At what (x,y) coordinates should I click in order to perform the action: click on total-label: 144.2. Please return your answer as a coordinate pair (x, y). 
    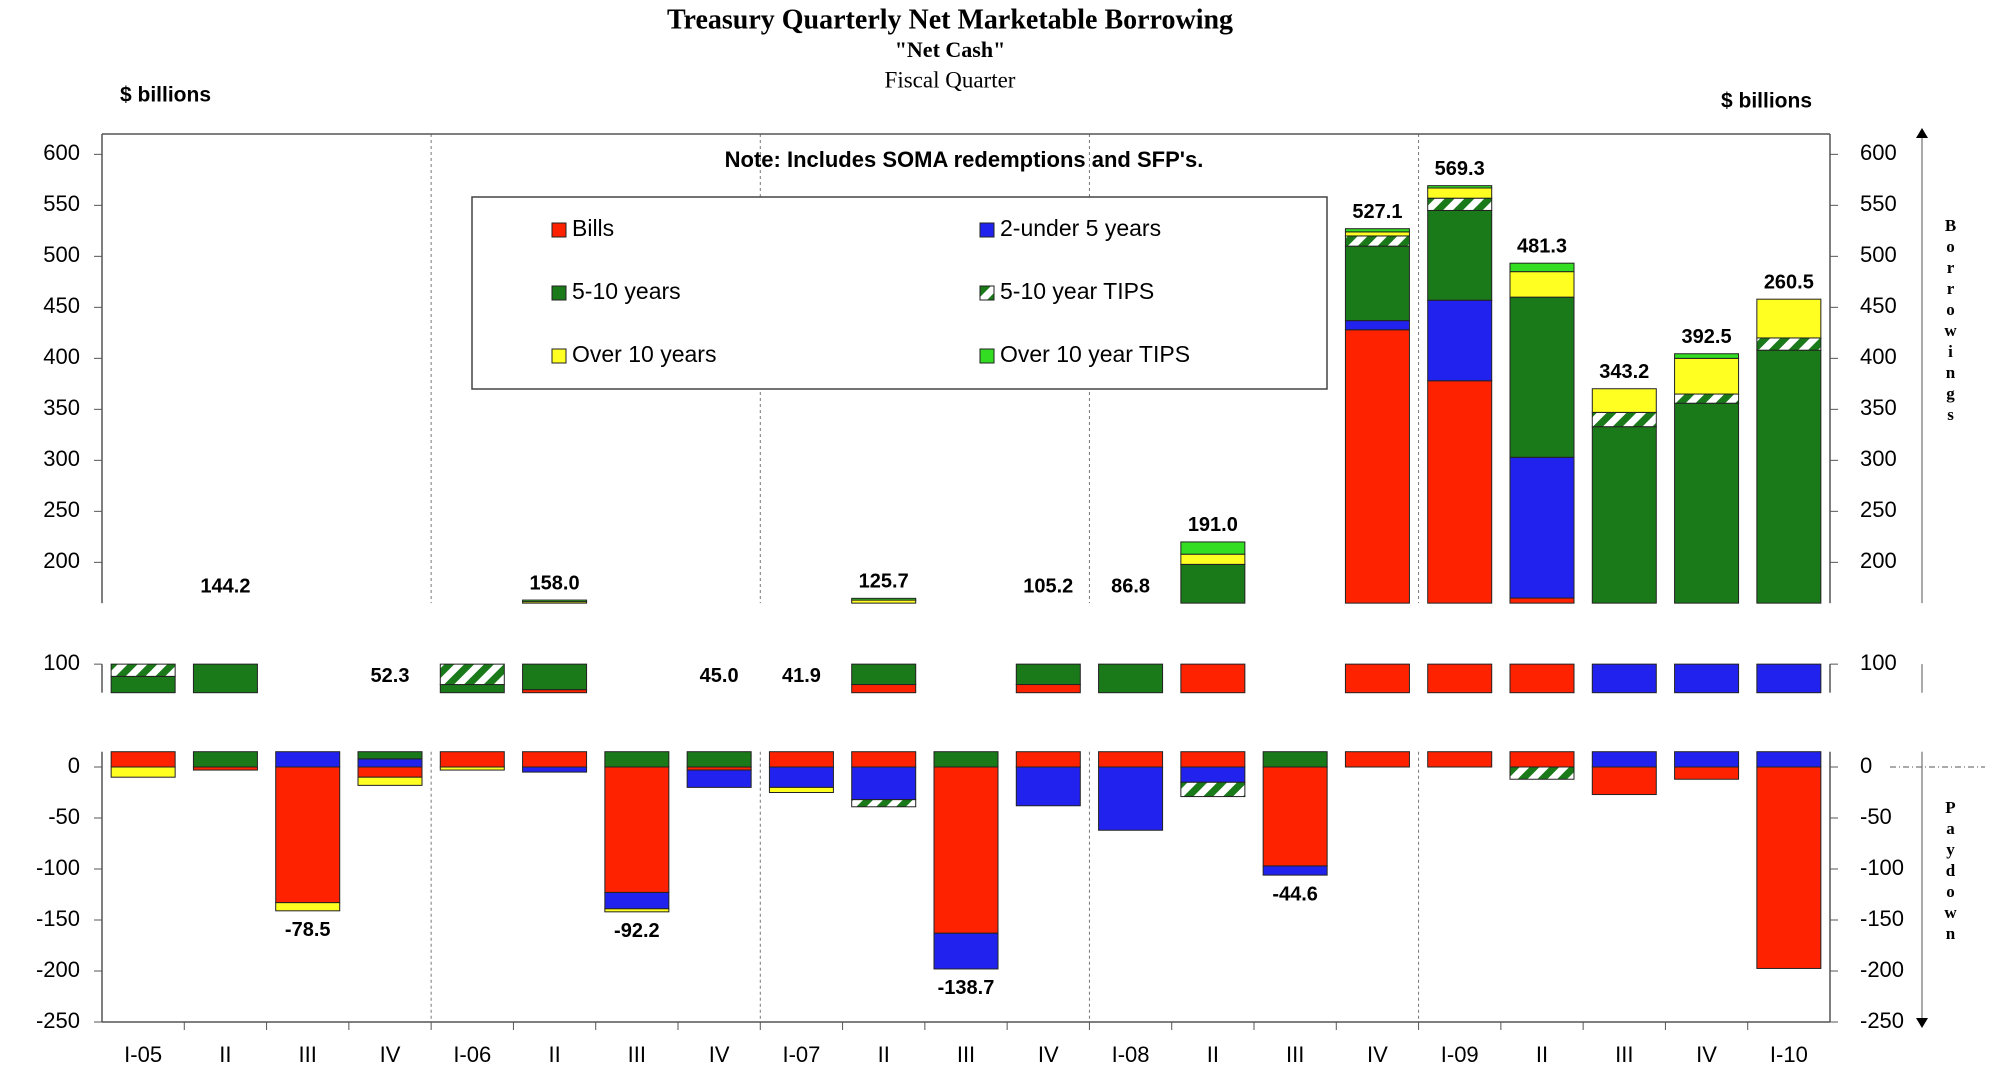
    Looking at the image, I should click on (225, 586).